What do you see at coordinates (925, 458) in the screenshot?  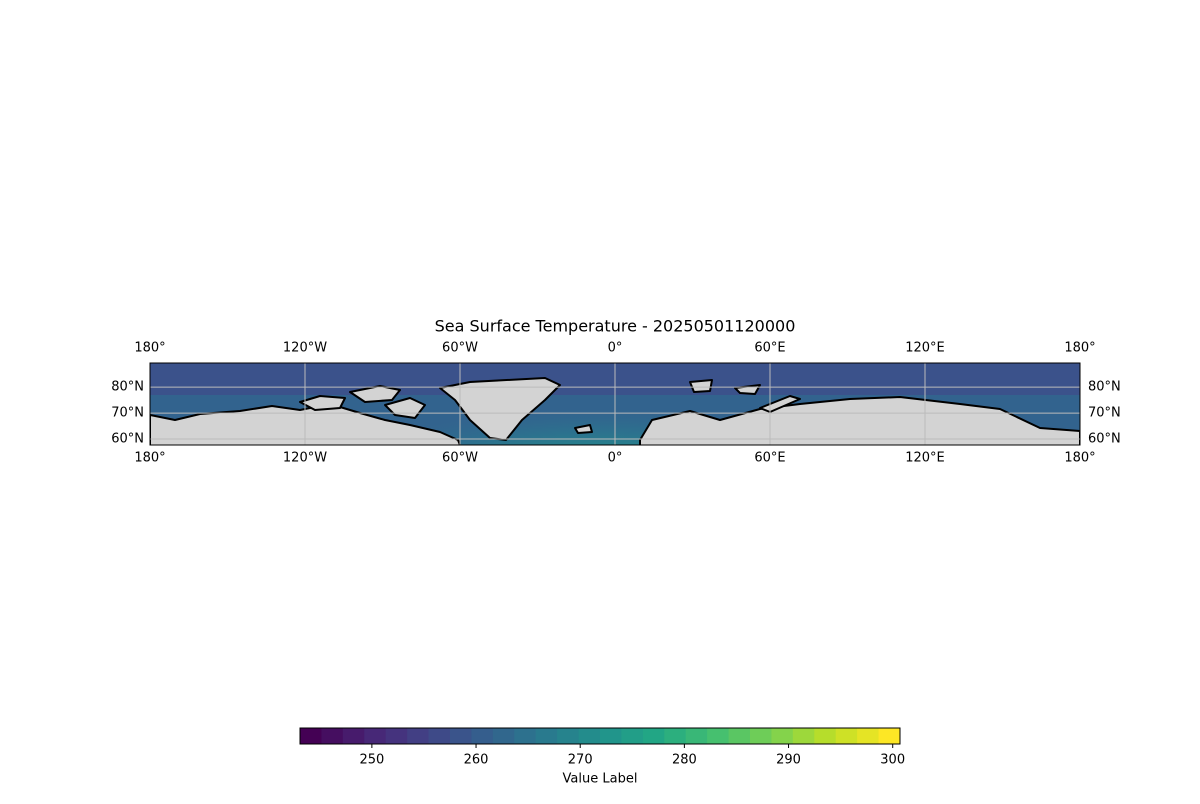 I see `x-tick-label-bottom: 120°E` at bounding box center [925, 458].